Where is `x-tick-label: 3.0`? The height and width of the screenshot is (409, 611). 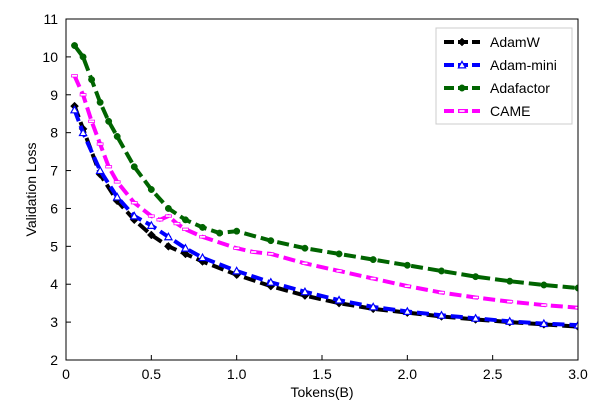
x-tick-label: 3.0 is located at coordinates (578, 374).